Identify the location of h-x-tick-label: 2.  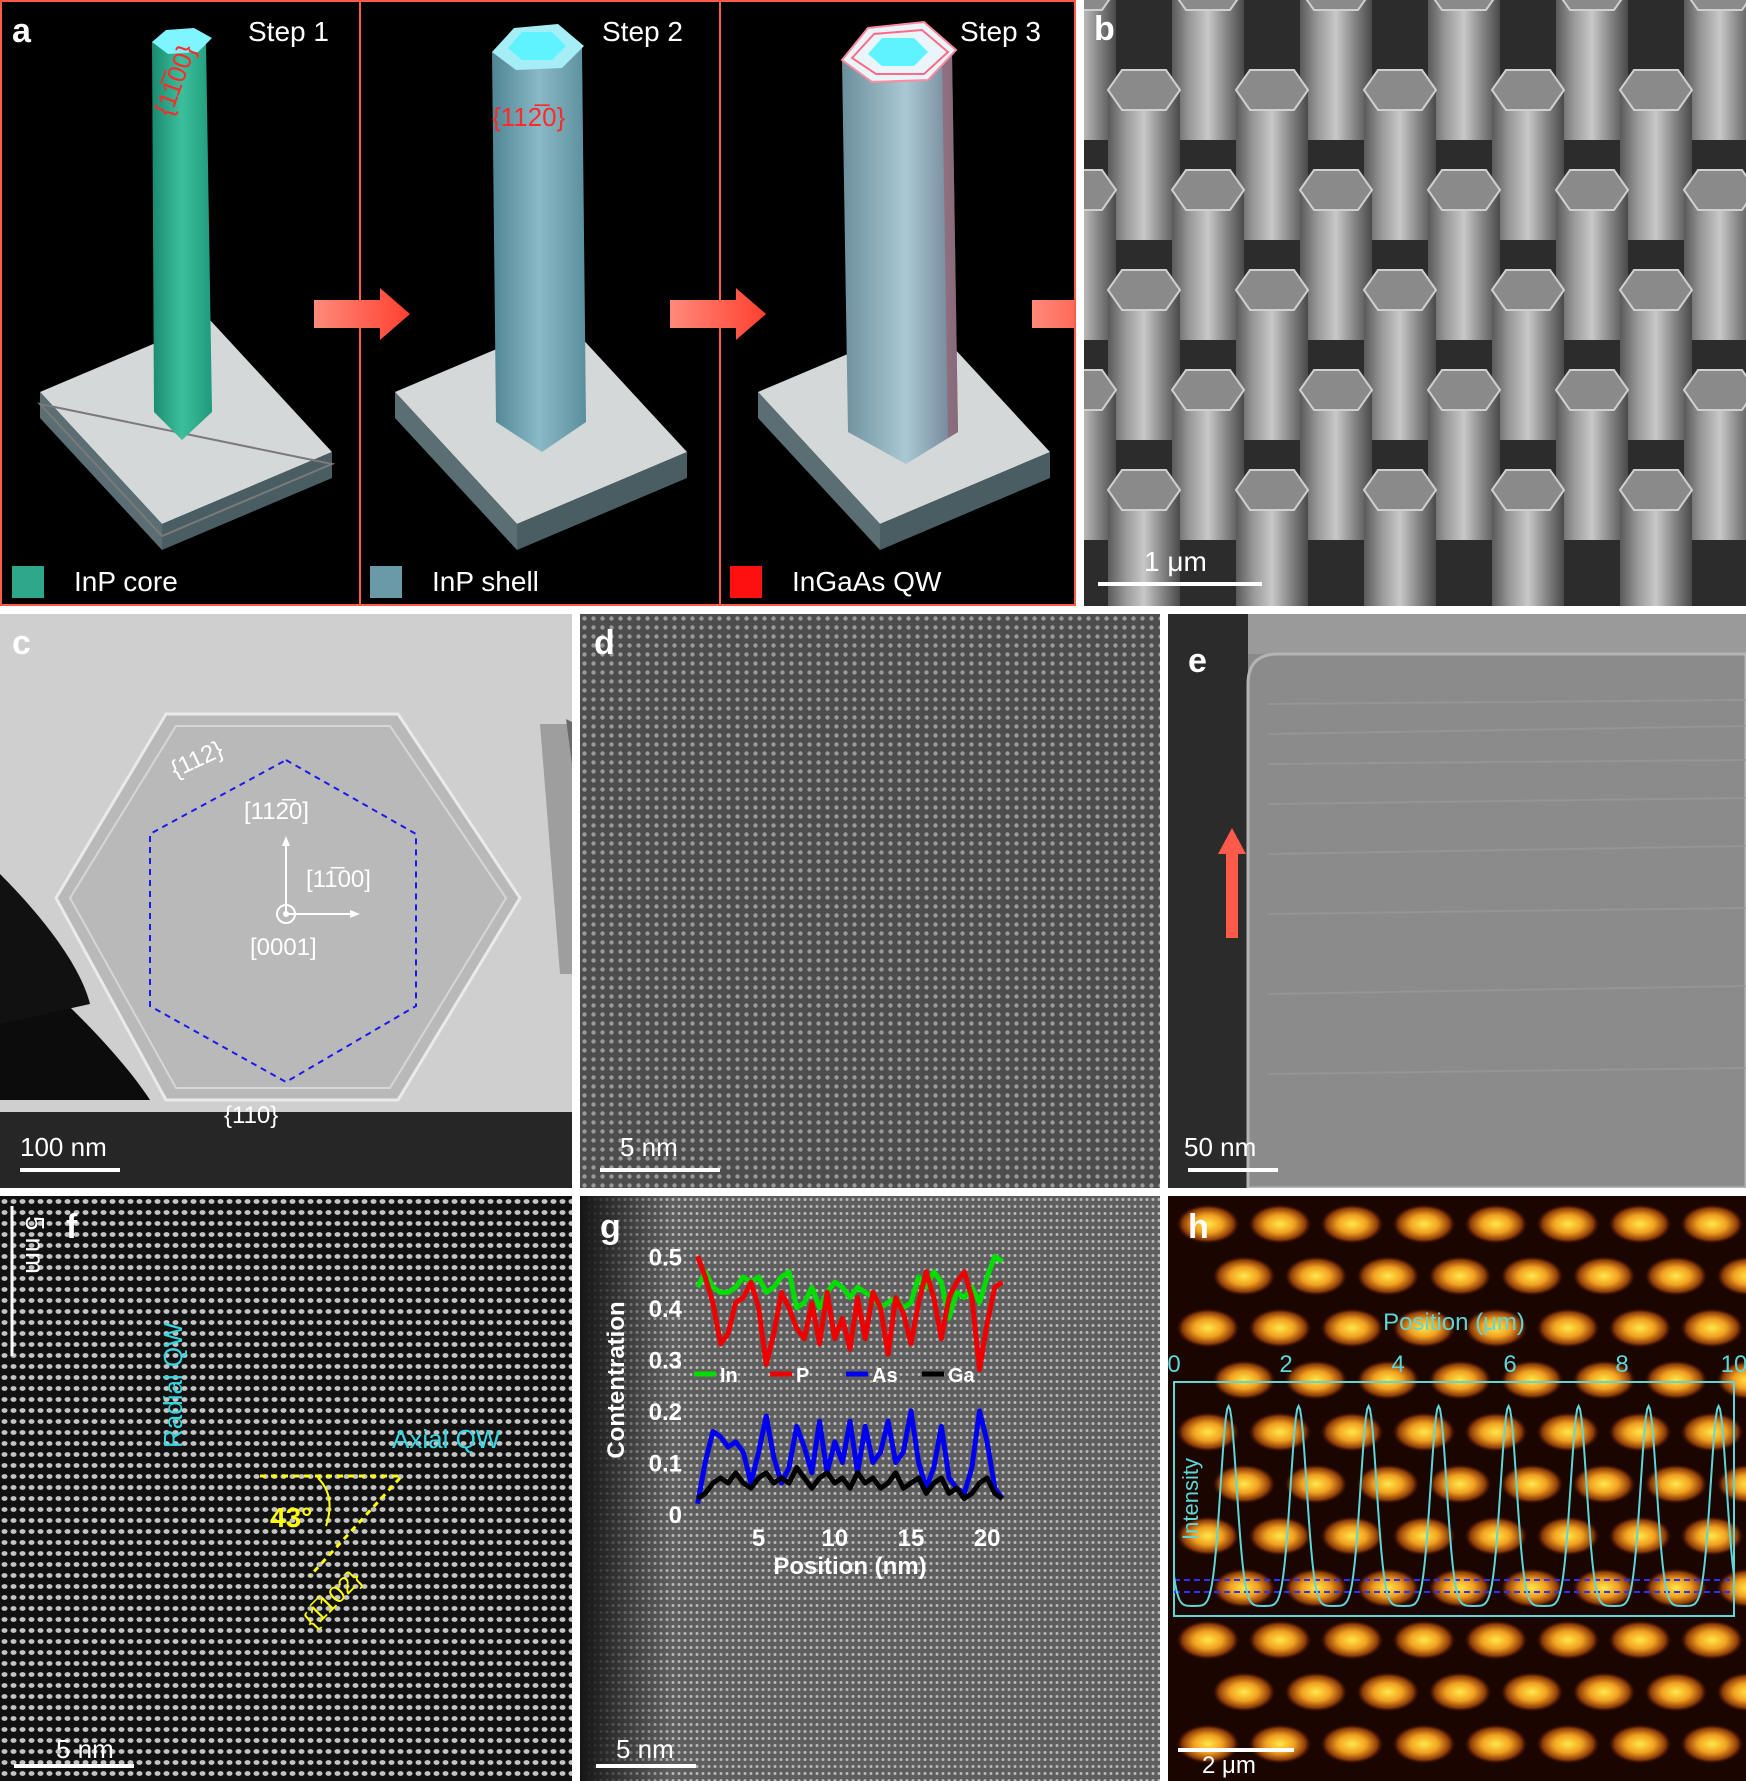
(1285, 1364).